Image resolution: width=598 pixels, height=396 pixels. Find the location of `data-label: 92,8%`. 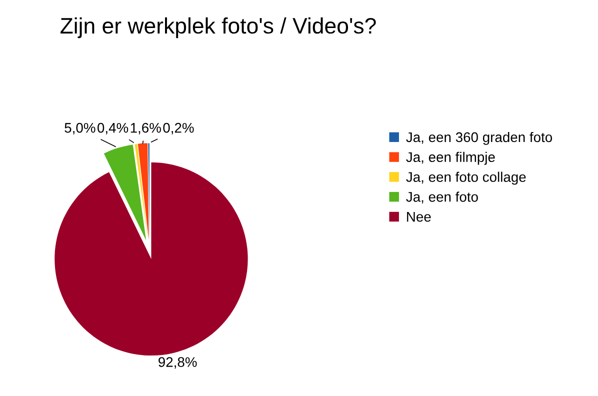

data-label: 92,8% is located at coordinates (177, 363).